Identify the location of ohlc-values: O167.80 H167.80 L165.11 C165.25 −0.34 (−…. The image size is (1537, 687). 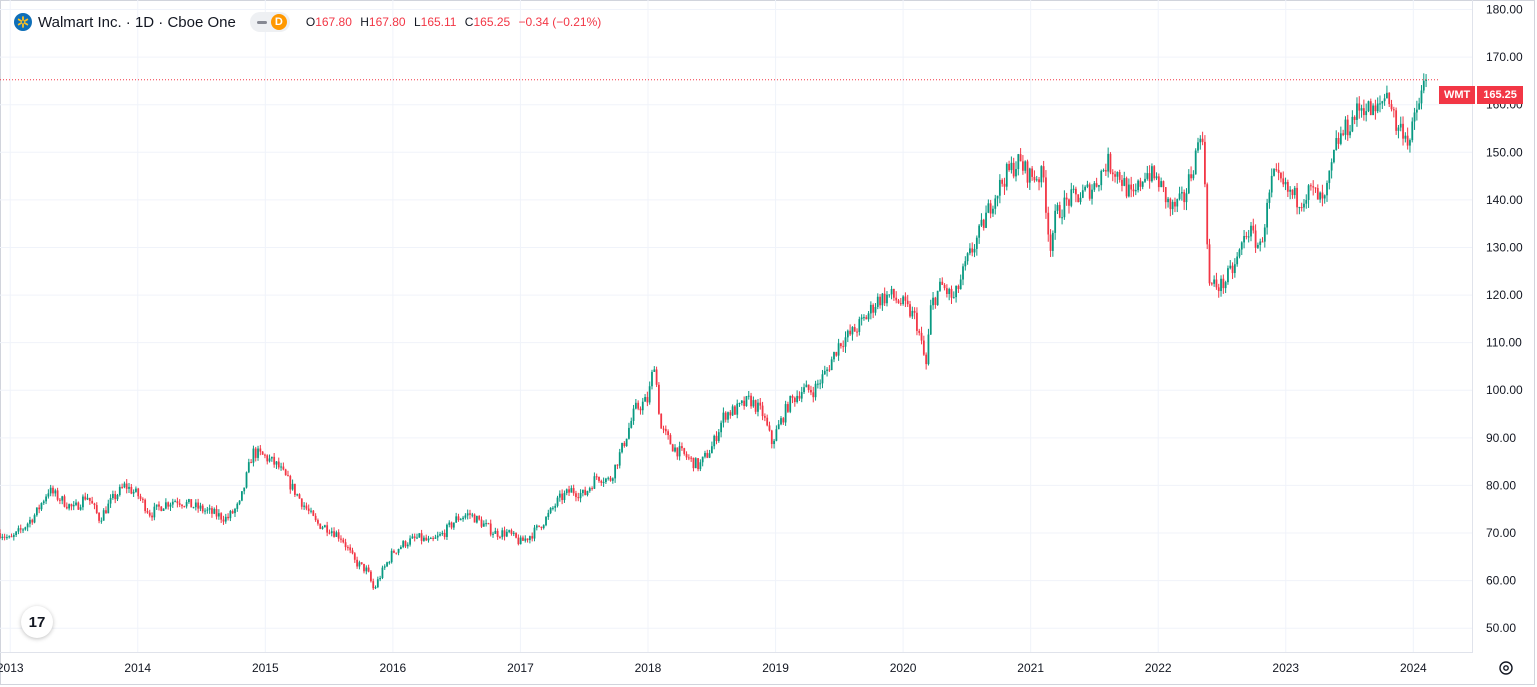
(453, 22).